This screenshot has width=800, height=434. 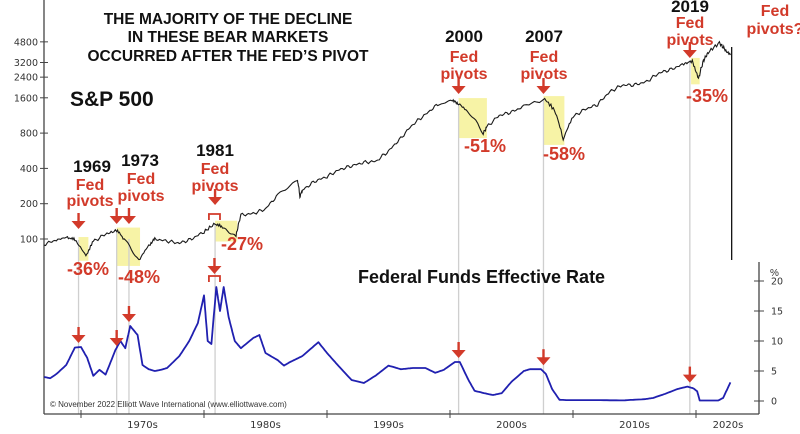 What do you see at coordinates (464, 36) in the screenshot?
I see `pivot-year-label: 2000` at bounding box center [464, 36].